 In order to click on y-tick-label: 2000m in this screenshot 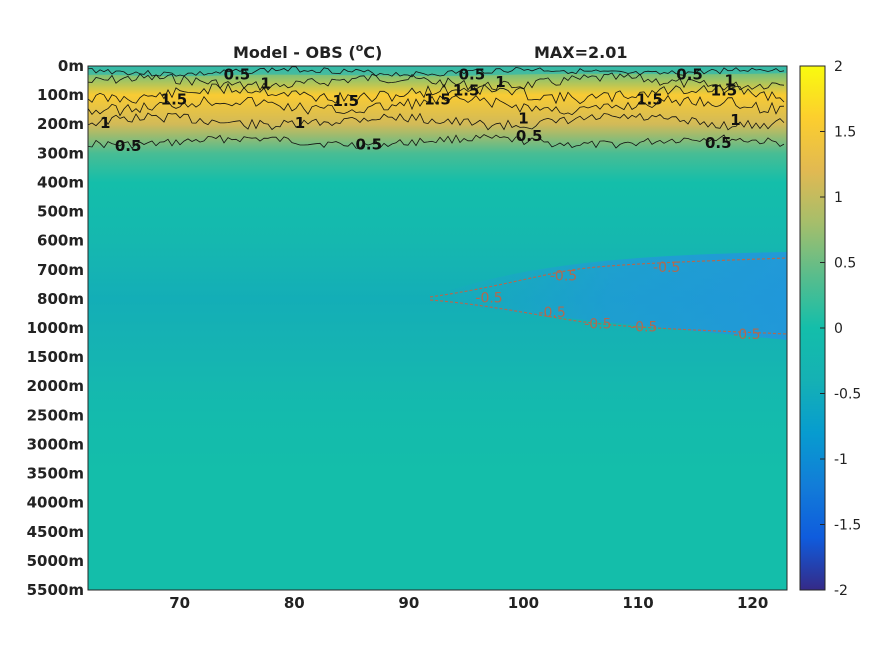, I will do `click(55, 386)`.